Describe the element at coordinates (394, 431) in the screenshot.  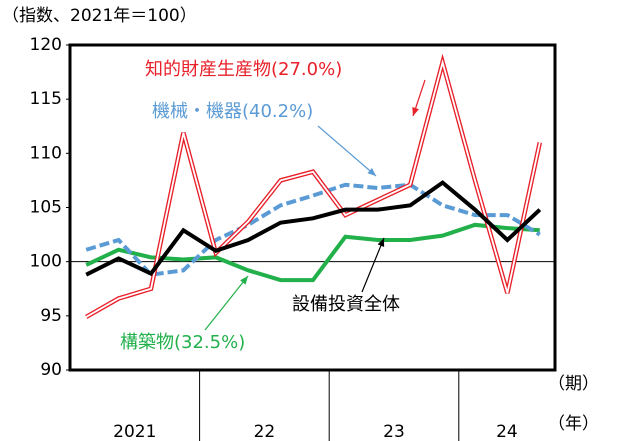
I see `x-year-label: 23` at that location.